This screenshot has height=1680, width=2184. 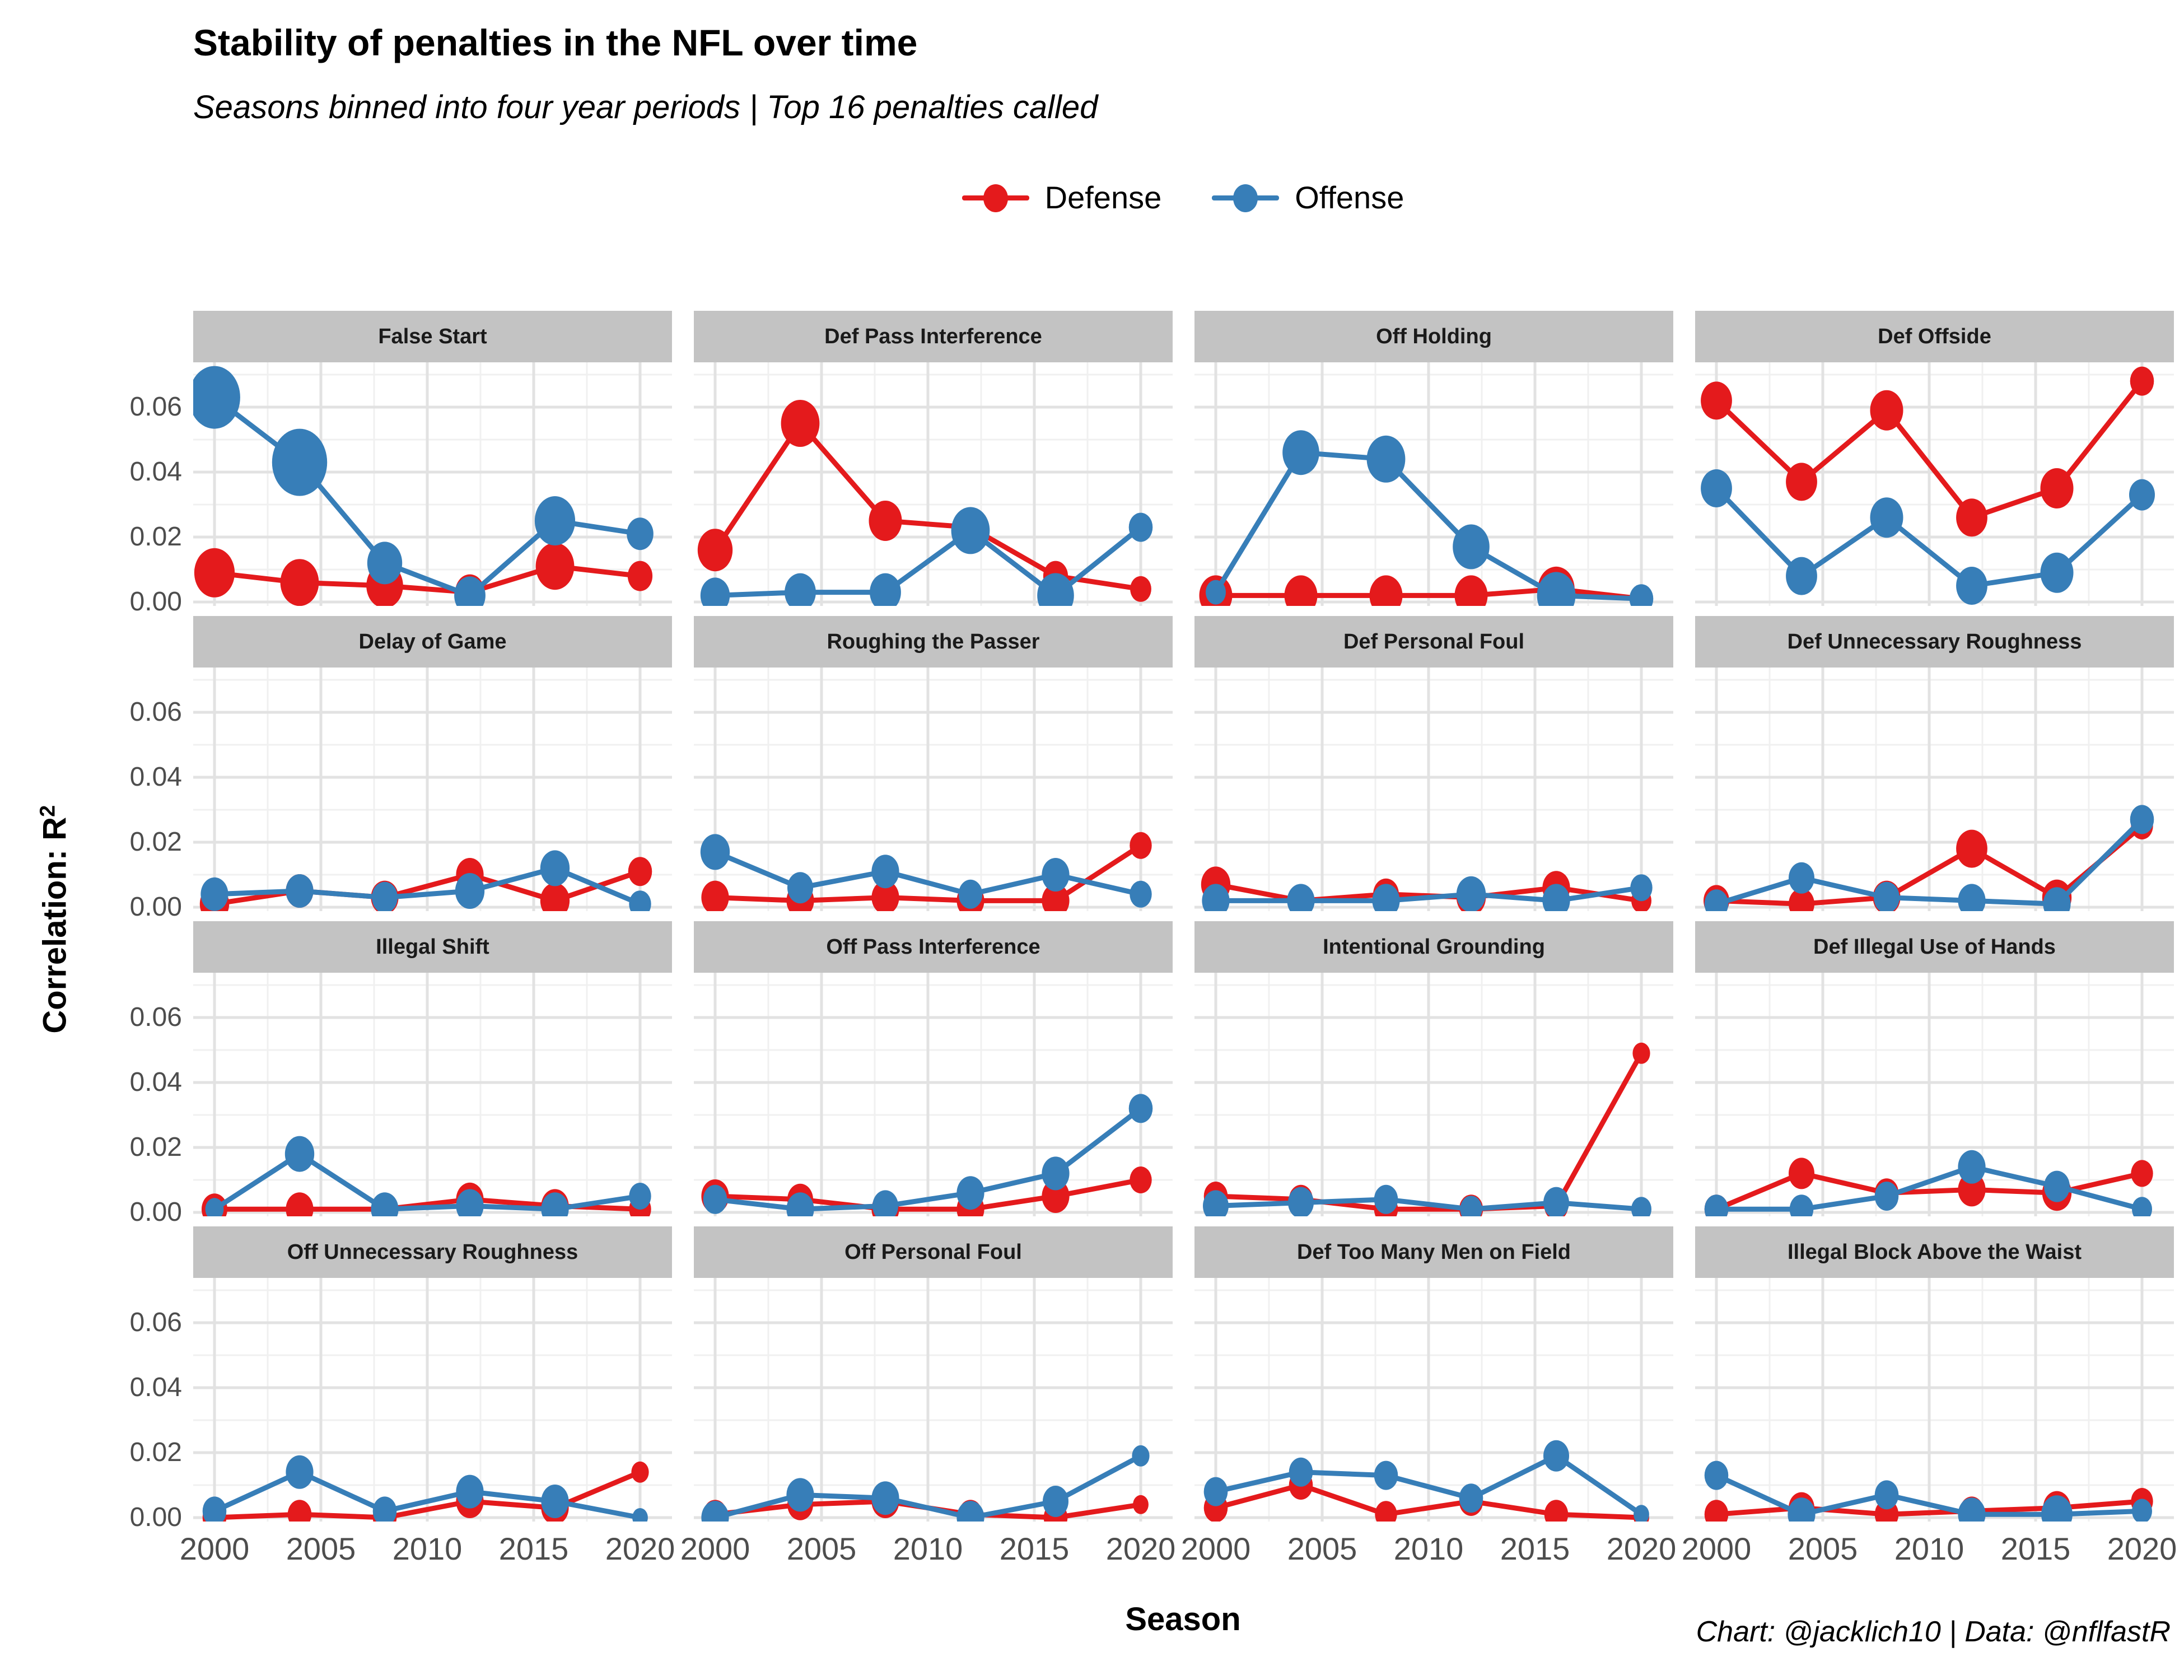 I want to click on facet-roughing-the-passer: Roughing the Passer, so click(x=934, y=763).